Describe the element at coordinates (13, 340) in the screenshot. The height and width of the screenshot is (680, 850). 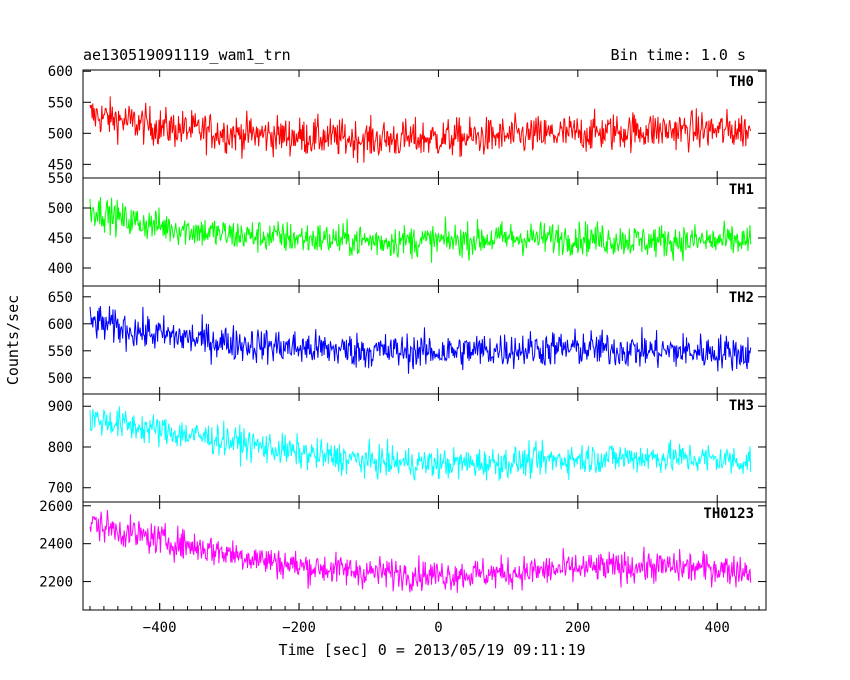
I see `y-axis-label: Counts/sec` at that location.